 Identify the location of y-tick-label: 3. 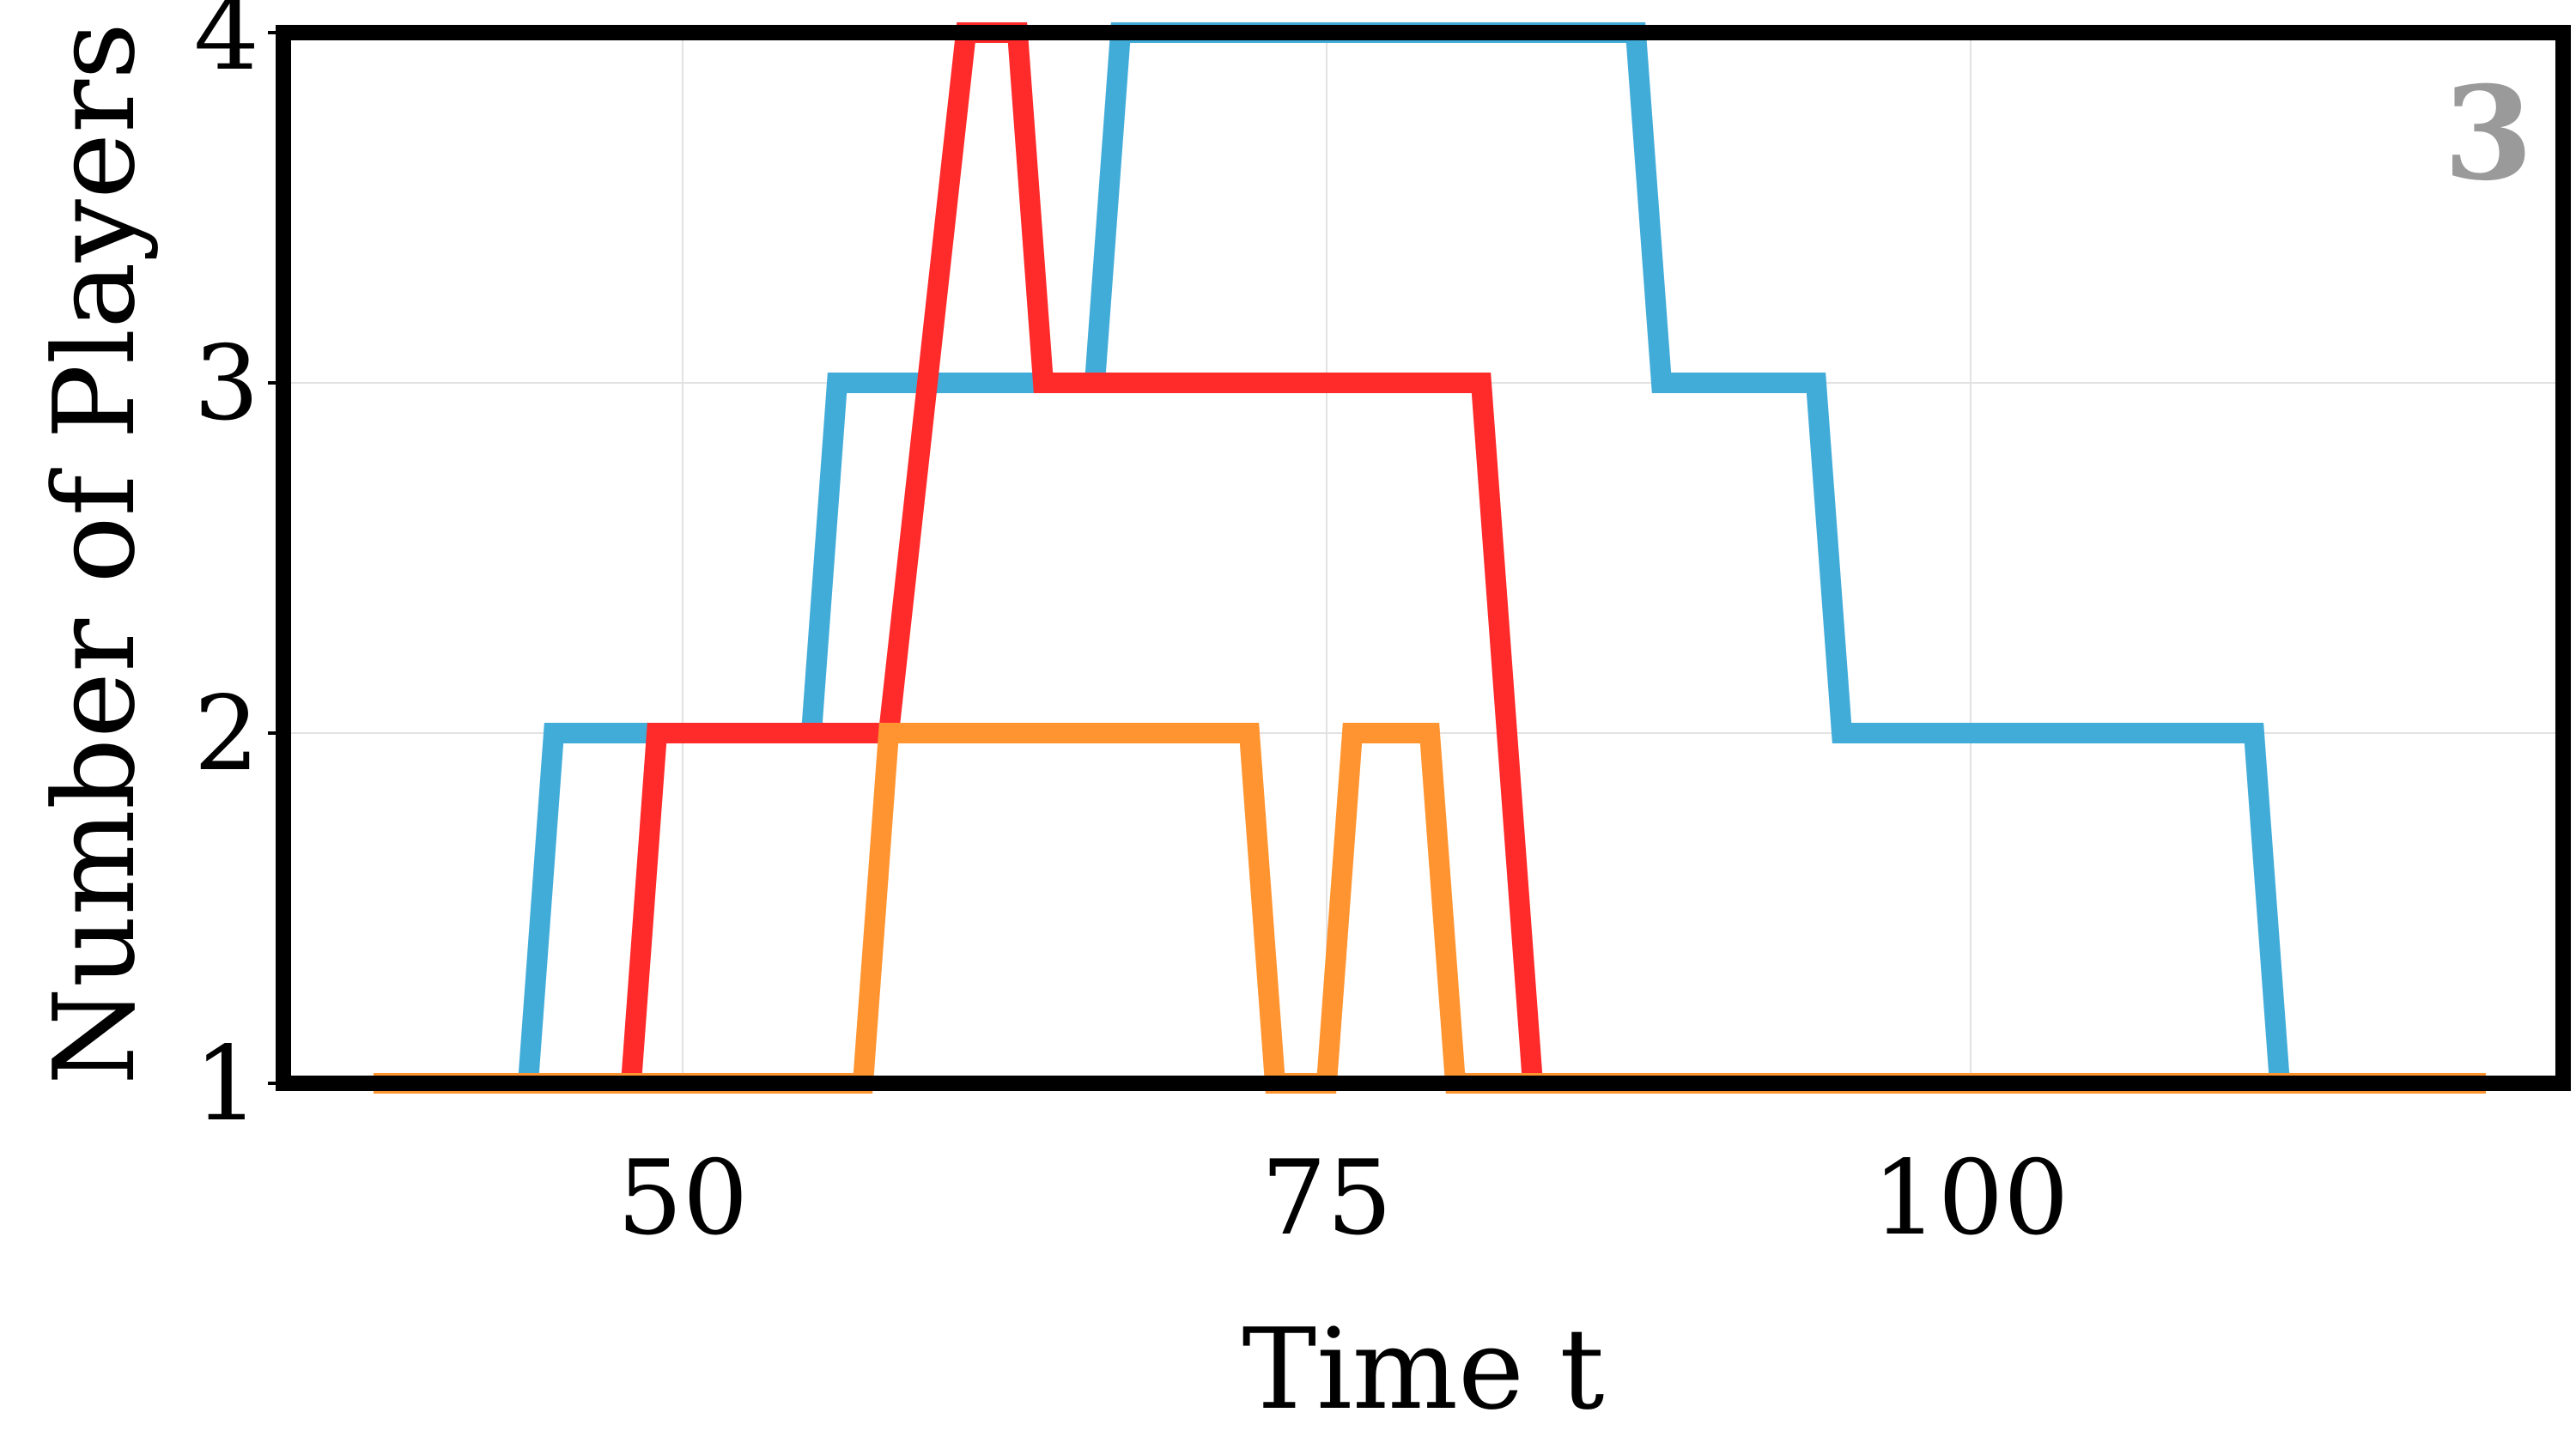
(227, 384).